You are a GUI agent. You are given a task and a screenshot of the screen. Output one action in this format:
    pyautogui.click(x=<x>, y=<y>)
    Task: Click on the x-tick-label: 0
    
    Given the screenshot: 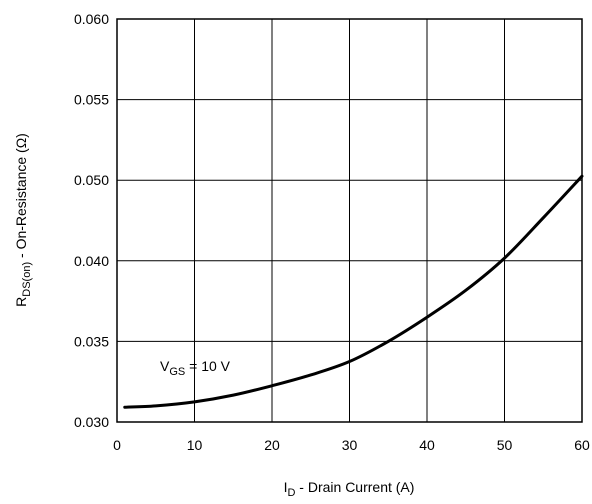 What is the action you would take?
    pyautogui.click(x=117, y=445)
    